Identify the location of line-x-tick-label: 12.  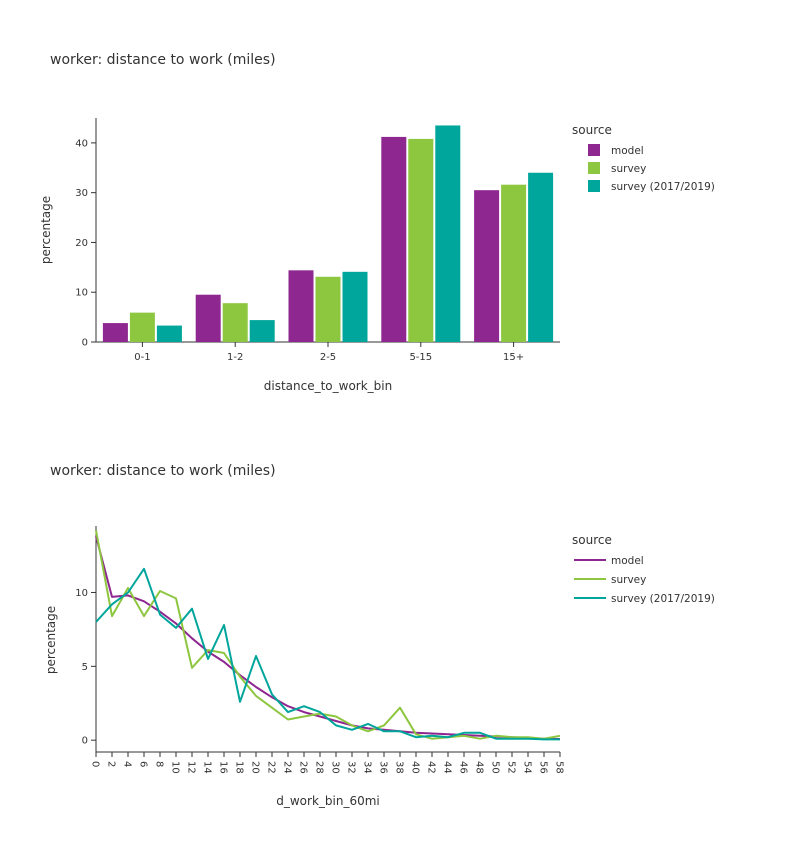
(191, 767).